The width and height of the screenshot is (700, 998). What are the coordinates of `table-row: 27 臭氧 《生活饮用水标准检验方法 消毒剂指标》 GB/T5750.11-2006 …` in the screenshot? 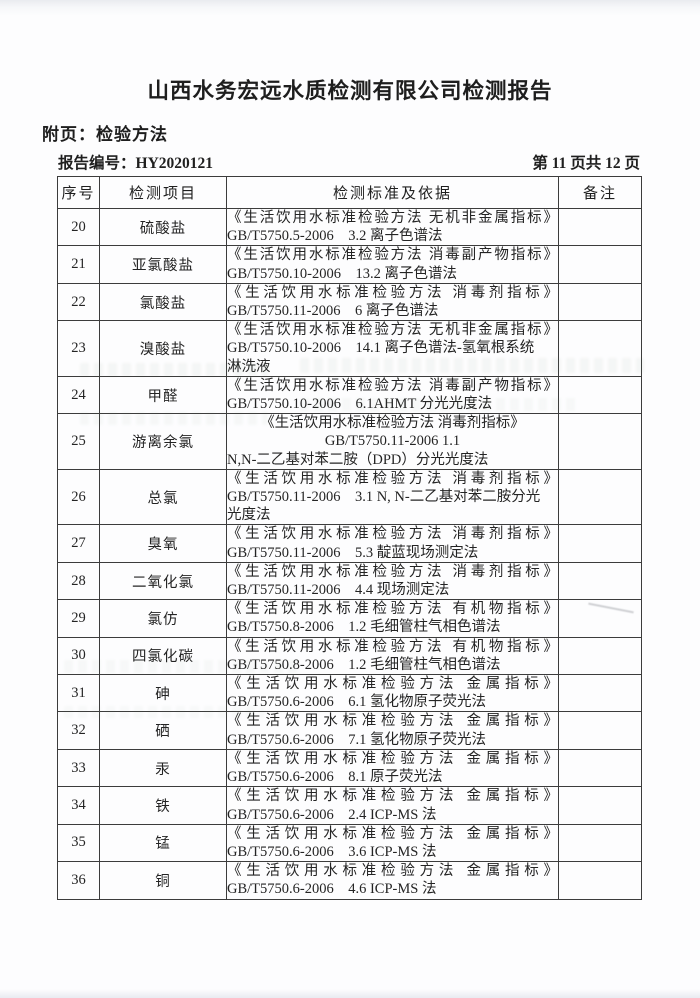 It's located at (349, 543).